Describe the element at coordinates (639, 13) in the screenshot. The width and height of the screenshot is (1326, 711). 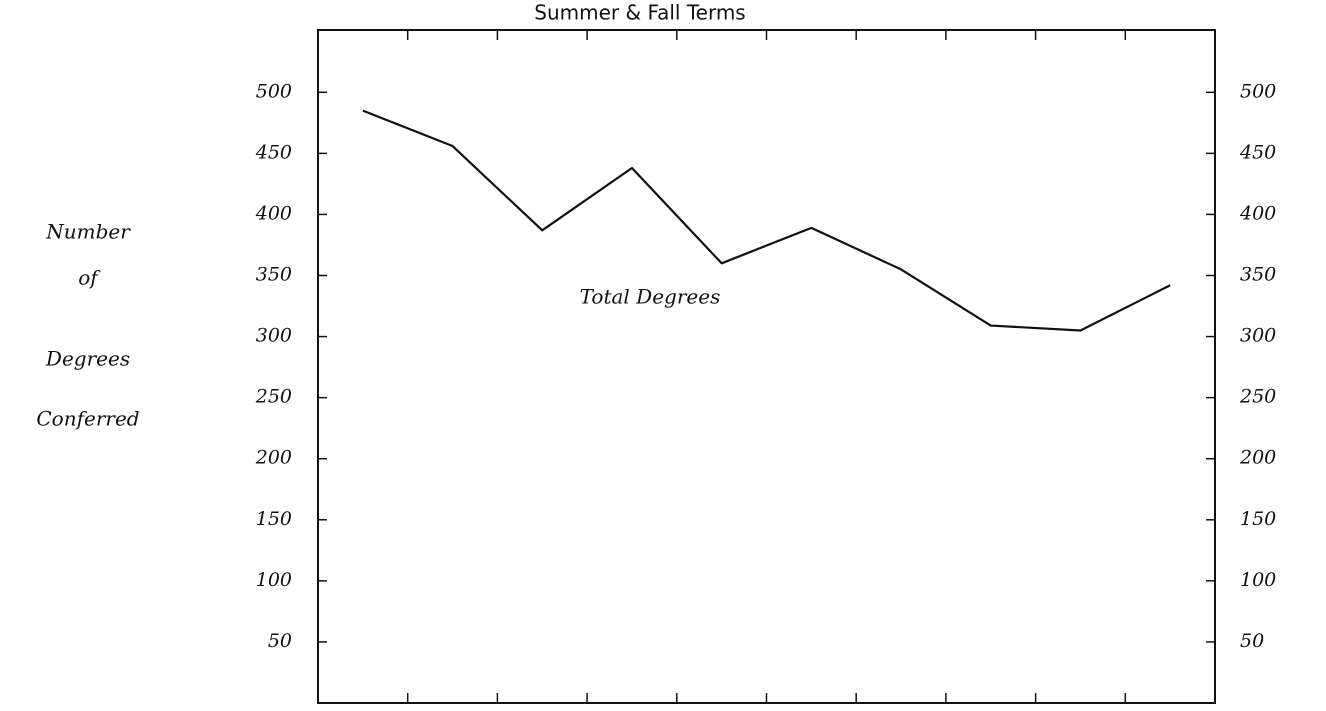
I see `chart-title: Summer & Fall Terms` at that location.